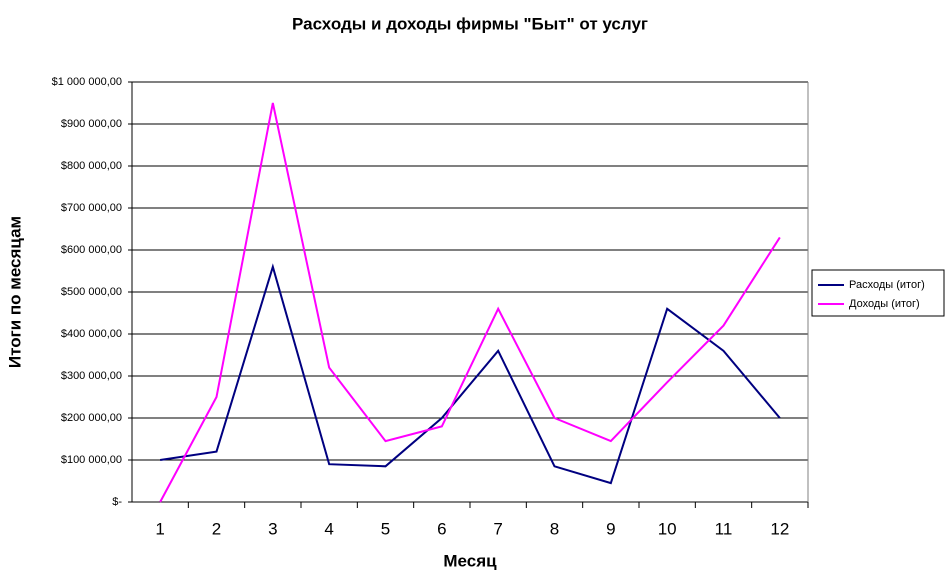  Describe the element at coordinates (385, 528) in the screenshot. I see `x-tick-label: 5` at that location.